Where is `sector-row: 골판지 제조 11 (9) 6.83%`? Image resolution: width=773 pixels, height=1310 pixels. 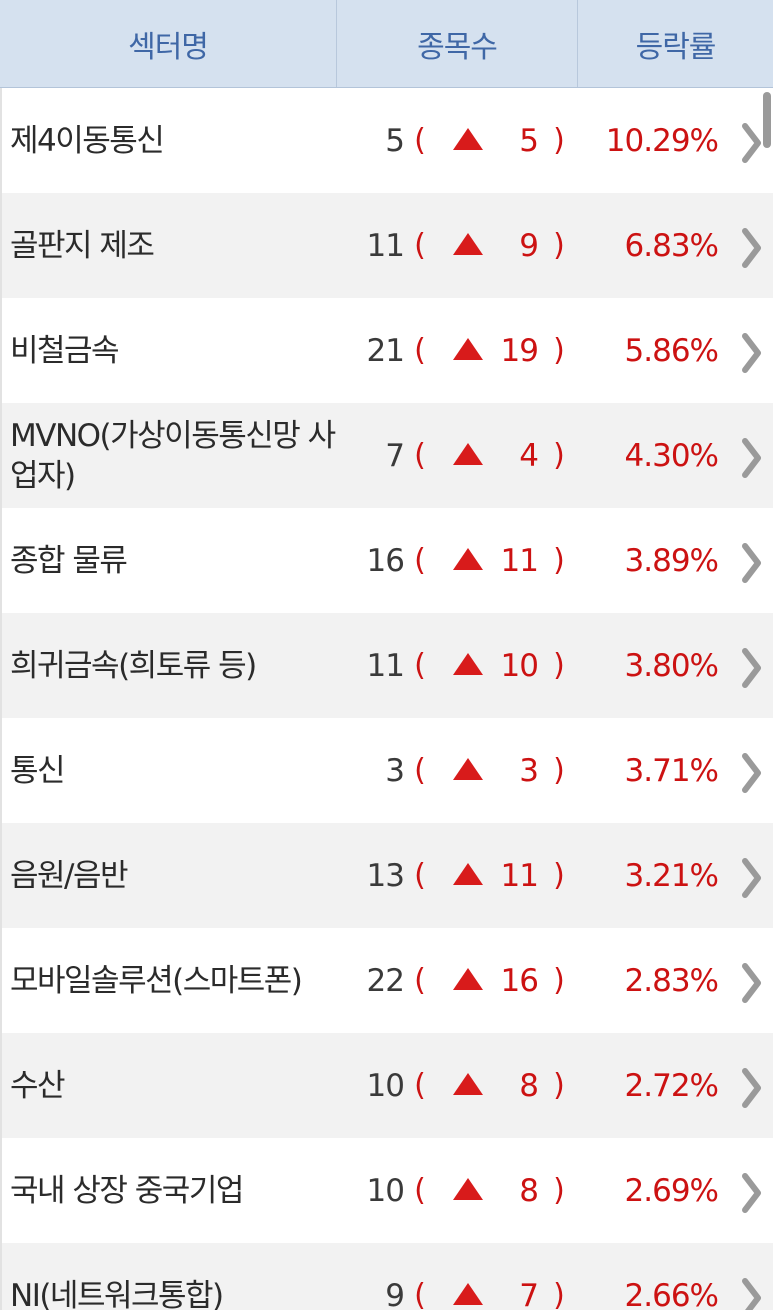 sector-row: 골판지 제조 11 (9) 6.83% is located at coordinates (386, 245).